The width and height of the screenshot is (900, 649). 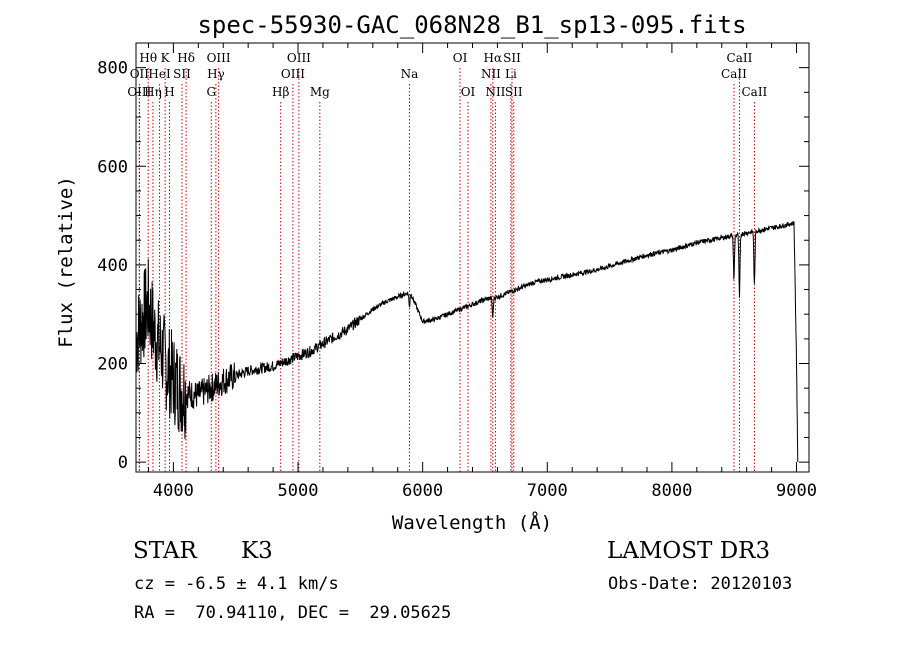 What do you see at coordinates (216, 74) in the screenshot?
I see `spectral-line-label: Hγ` at bounding box center [216, 74].